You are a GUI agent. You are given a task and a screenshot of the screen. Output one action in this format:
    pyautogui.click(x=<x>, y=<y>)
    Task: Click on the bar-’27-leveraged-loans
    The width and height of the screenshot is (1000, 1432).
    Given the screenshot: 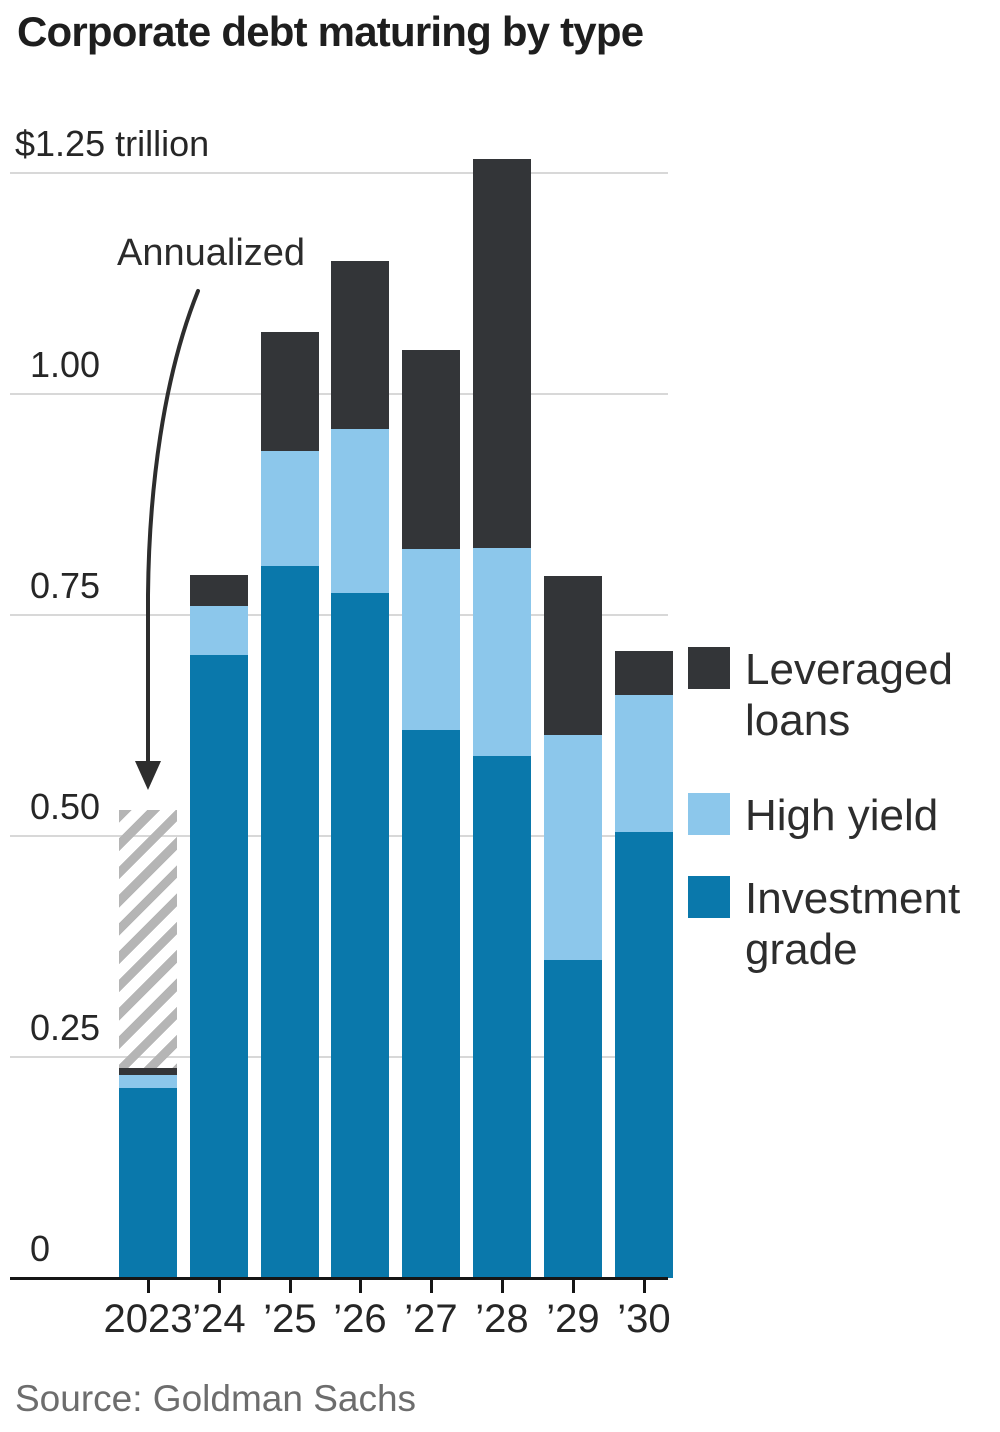 What is the action you would take?
    pyautogui.click(x=431, y=449)
    